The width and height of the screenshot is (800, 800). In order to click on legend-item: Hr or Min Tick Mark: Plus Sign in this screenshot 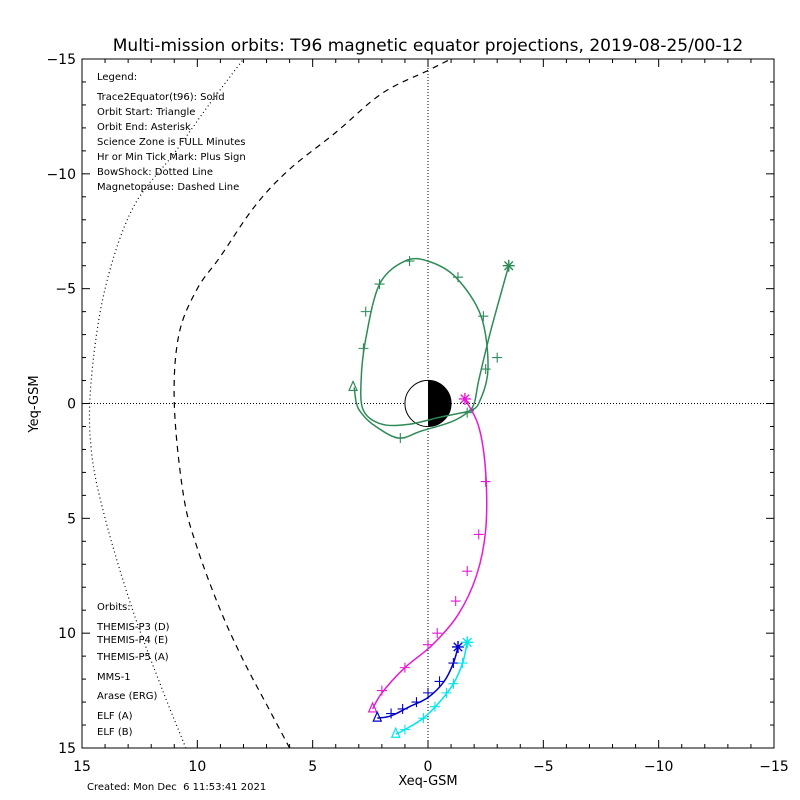, I will do `click(171, 157)`.